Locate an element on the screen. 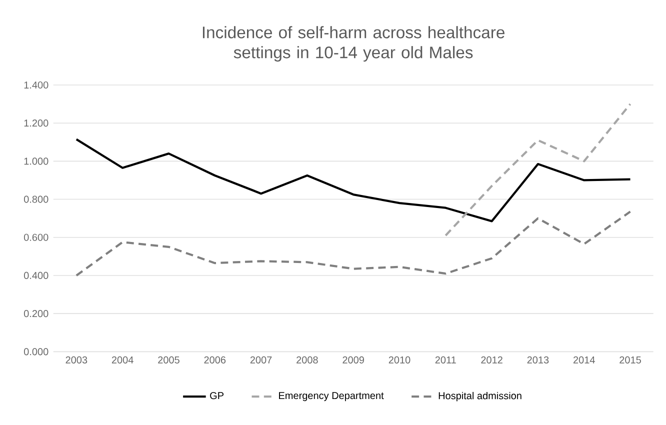 This screenshot has width=666, height=425. y-tick-label: 0.200 is located at coordinates (36, 314).